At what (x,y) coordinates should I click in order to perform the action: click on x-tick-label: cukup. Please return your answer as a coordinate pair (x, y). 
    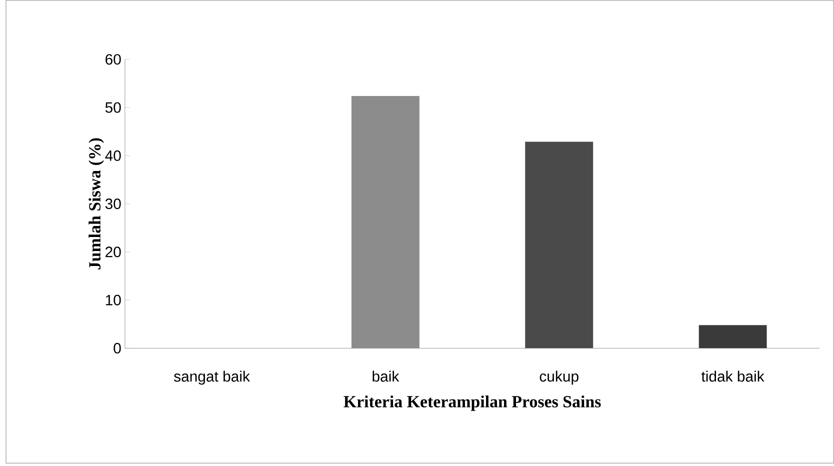
    Looking at the image, I should click on (559, 377).